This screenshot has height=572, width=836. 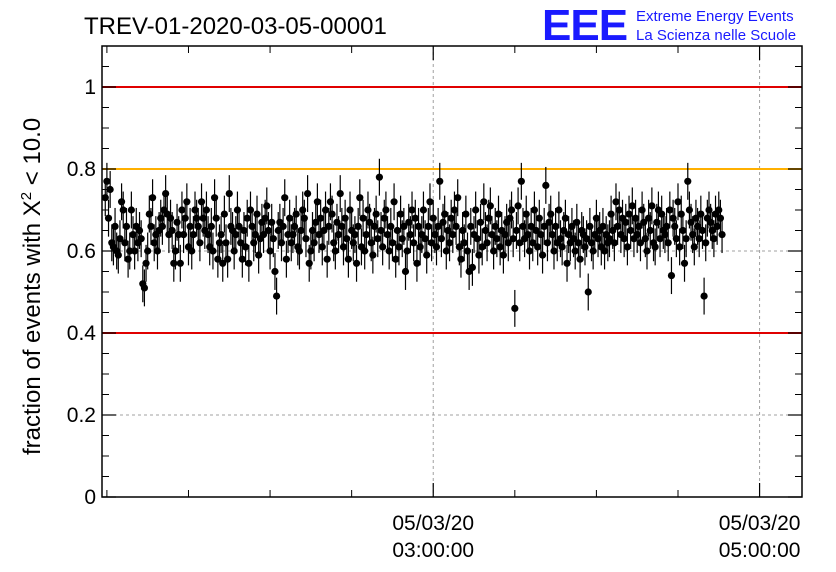 I want to click on y-tick-label: 0.4, so click(x=82, y=333).